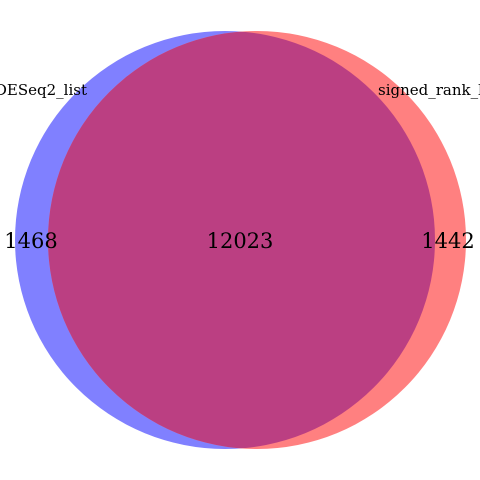 Image resolution: width=480 pixels, height=480 pixels. What do you see at coordinates (43, 90) in the screenshot?
I see `set-label-left: DESeq2_list` at bounding box center [43, 90].